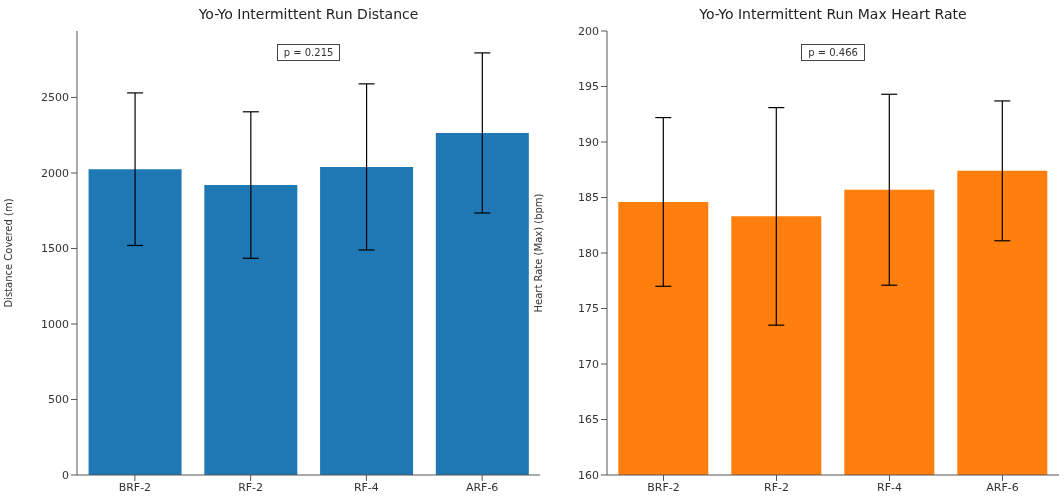 Image resolution: width=1064 pixels, height=497 pixels. What do you see at coordinates (588, 309) in the screenshot?
I see `y-tick-label: 175` at bounding box center [588, 309].